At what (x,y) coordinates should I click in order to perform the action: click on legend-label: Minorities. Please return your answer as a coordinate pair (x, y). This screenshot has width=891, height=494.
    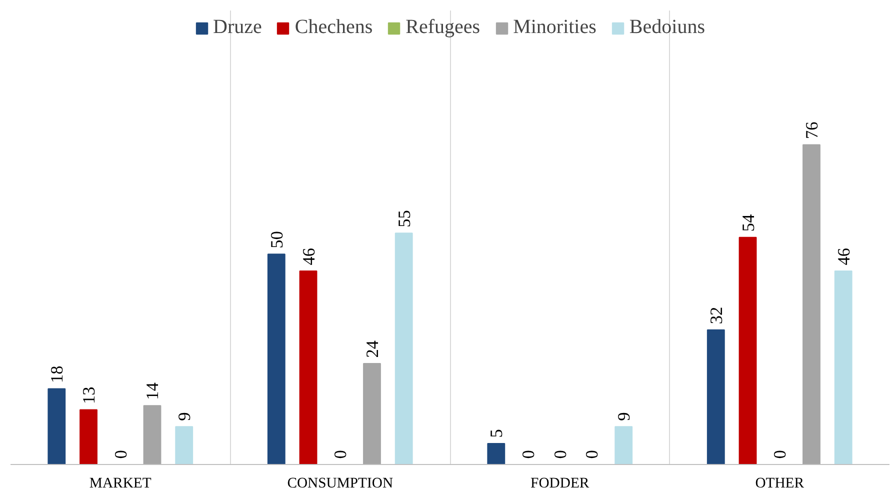
    Looking at the image, I should click on (554, 27).